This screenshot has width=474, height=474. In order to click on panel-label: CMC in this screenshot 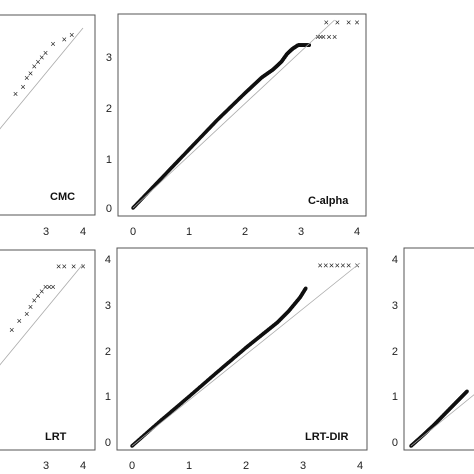, I will do `click(62, 197)`.